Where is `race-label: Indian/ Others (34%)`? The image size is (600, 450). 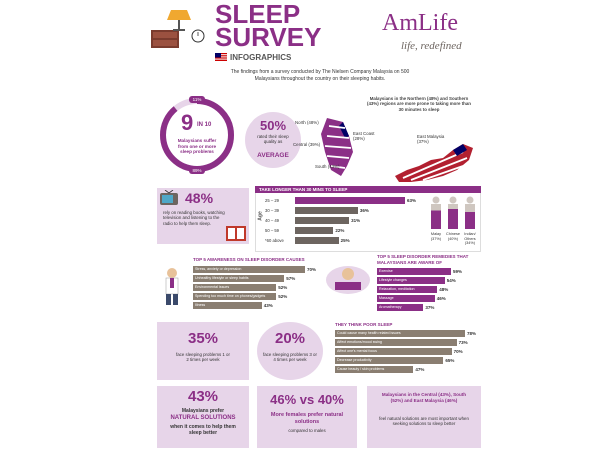 race-label: Indian/ Others (34%) is located at coordinates (470, 239).